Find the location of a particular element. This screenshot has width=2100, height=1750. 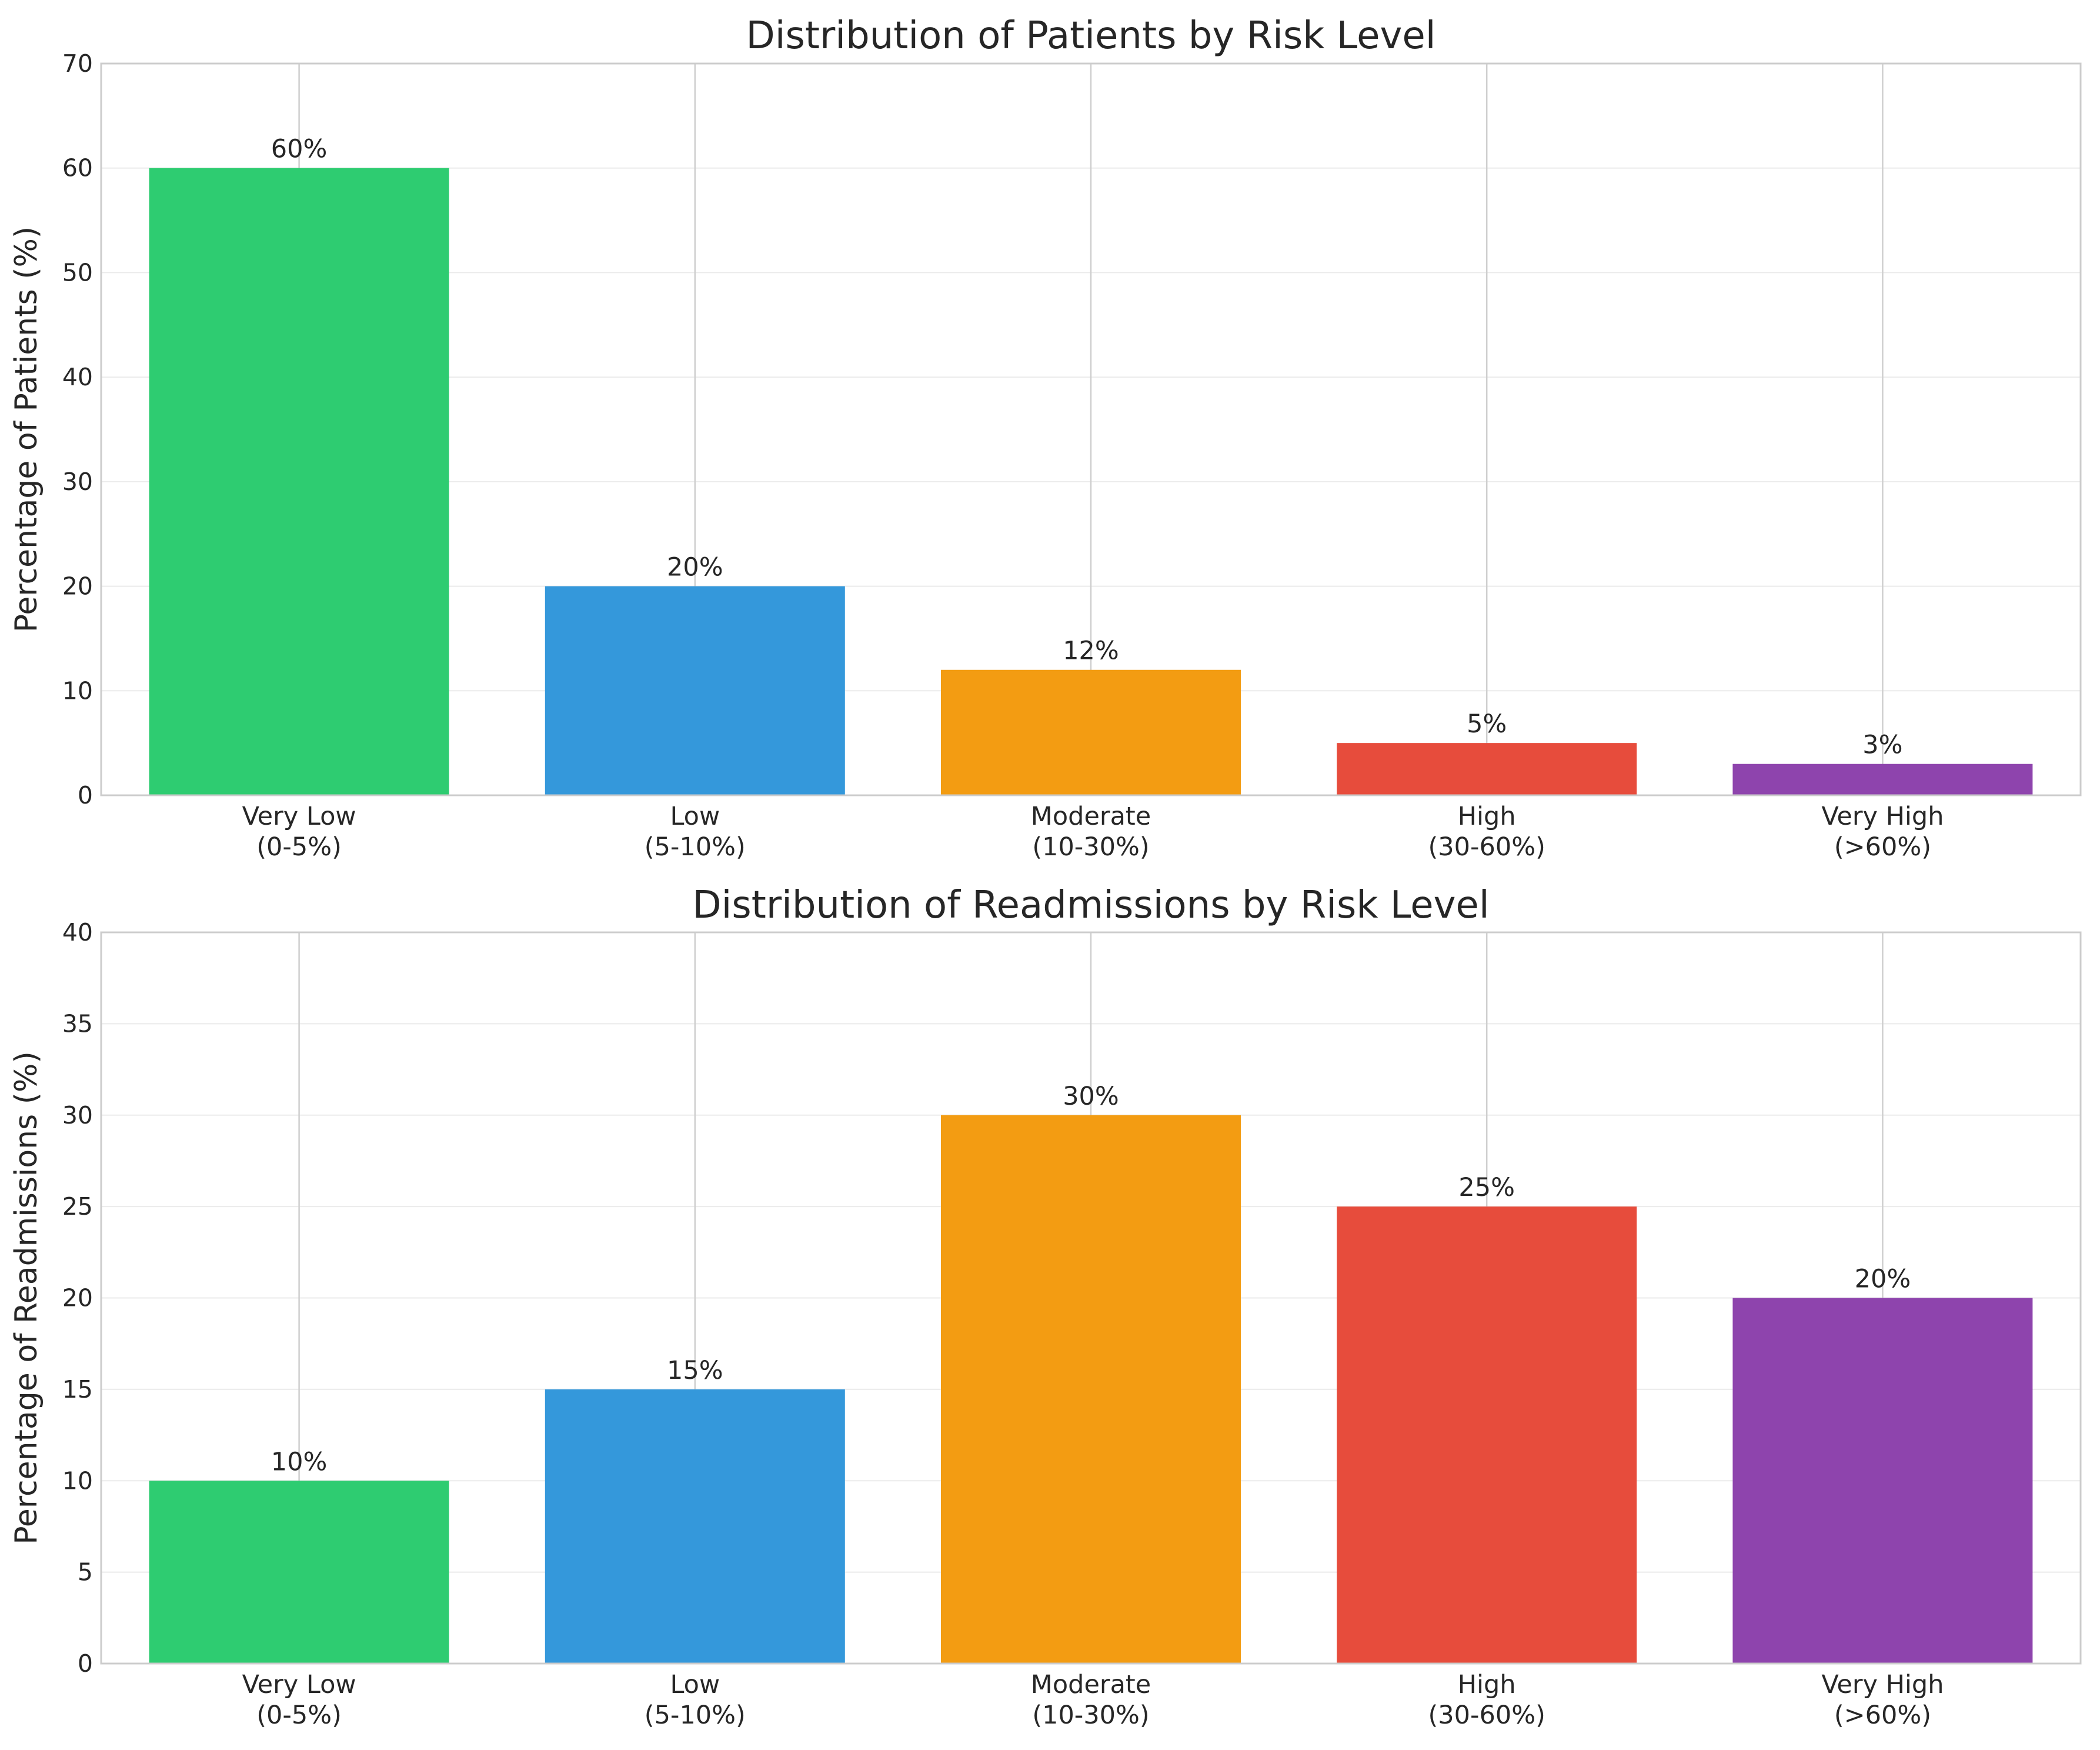

data-label: 25% is located at coordinates (1486, 1187).